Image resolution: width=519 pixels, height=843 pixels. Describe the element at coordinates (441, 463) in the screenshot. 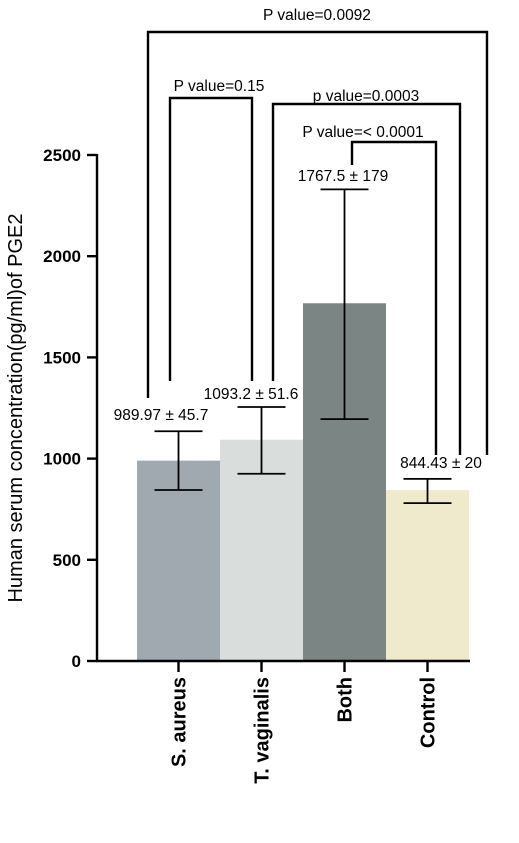

I see `data-label: 844.43 ± 20` at that location.